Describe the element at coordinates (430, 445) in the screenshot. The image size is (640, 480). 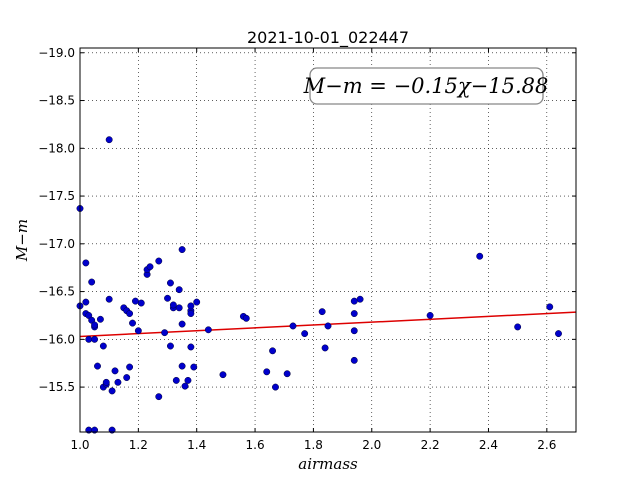
I see `x-tick-label: 2.2` at that location.